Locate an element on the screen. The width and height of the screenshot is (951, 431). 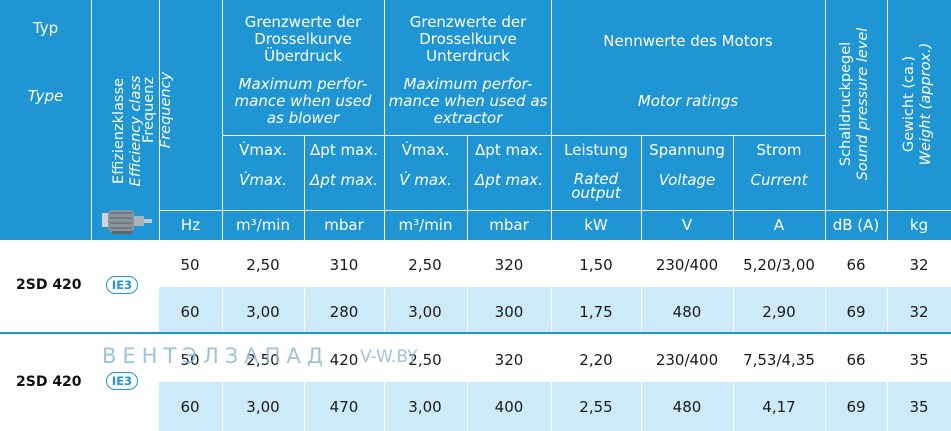
header-dpt-2: Δpt max. is located at coordinates (509, 150).